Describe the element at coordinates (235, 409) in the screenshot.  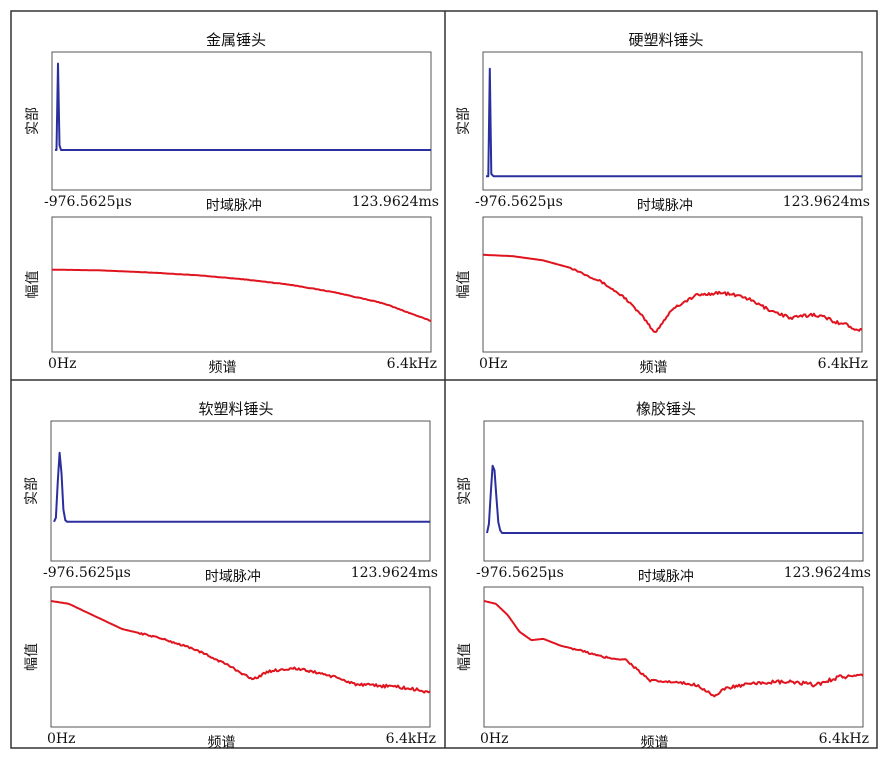
I see `panel-title: 软塑料锤头` at that location.